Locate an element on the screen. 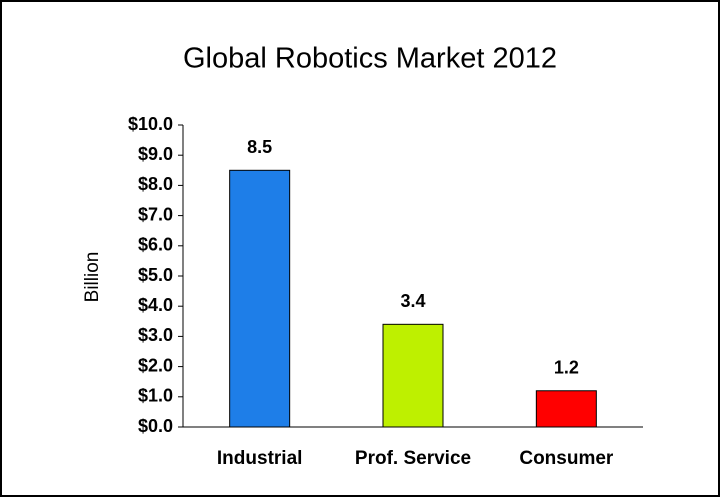  y-tick-label: $7.0 is located at coordinates (155, 214).